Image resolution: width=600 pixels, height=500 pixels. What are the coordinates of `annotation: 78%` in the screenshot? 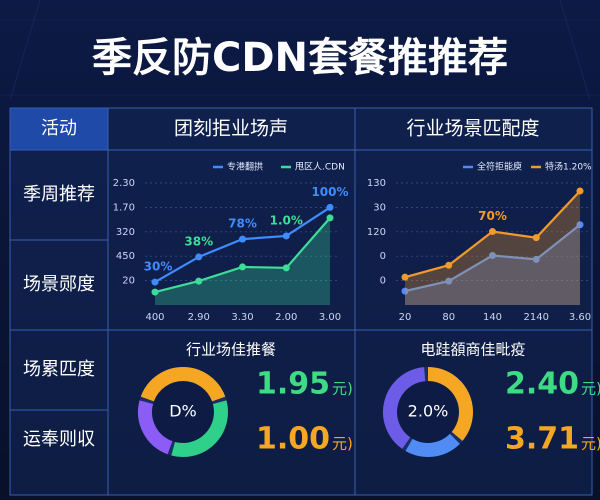 It's located at (242, 224).